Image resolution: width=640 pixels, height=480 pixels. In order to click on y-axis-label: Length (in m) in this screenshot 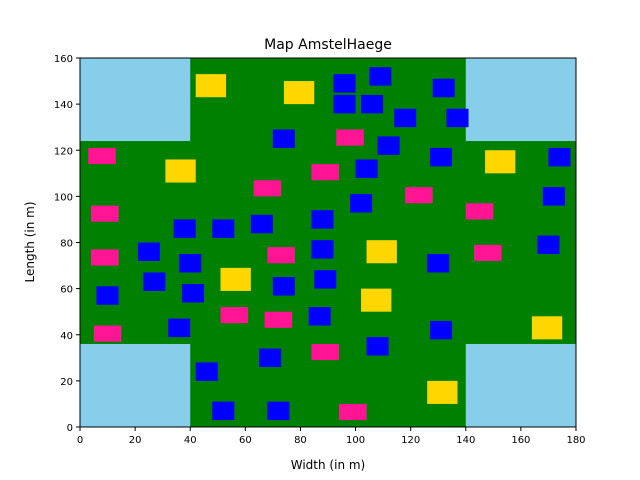, I will do `click(30, 241)`.